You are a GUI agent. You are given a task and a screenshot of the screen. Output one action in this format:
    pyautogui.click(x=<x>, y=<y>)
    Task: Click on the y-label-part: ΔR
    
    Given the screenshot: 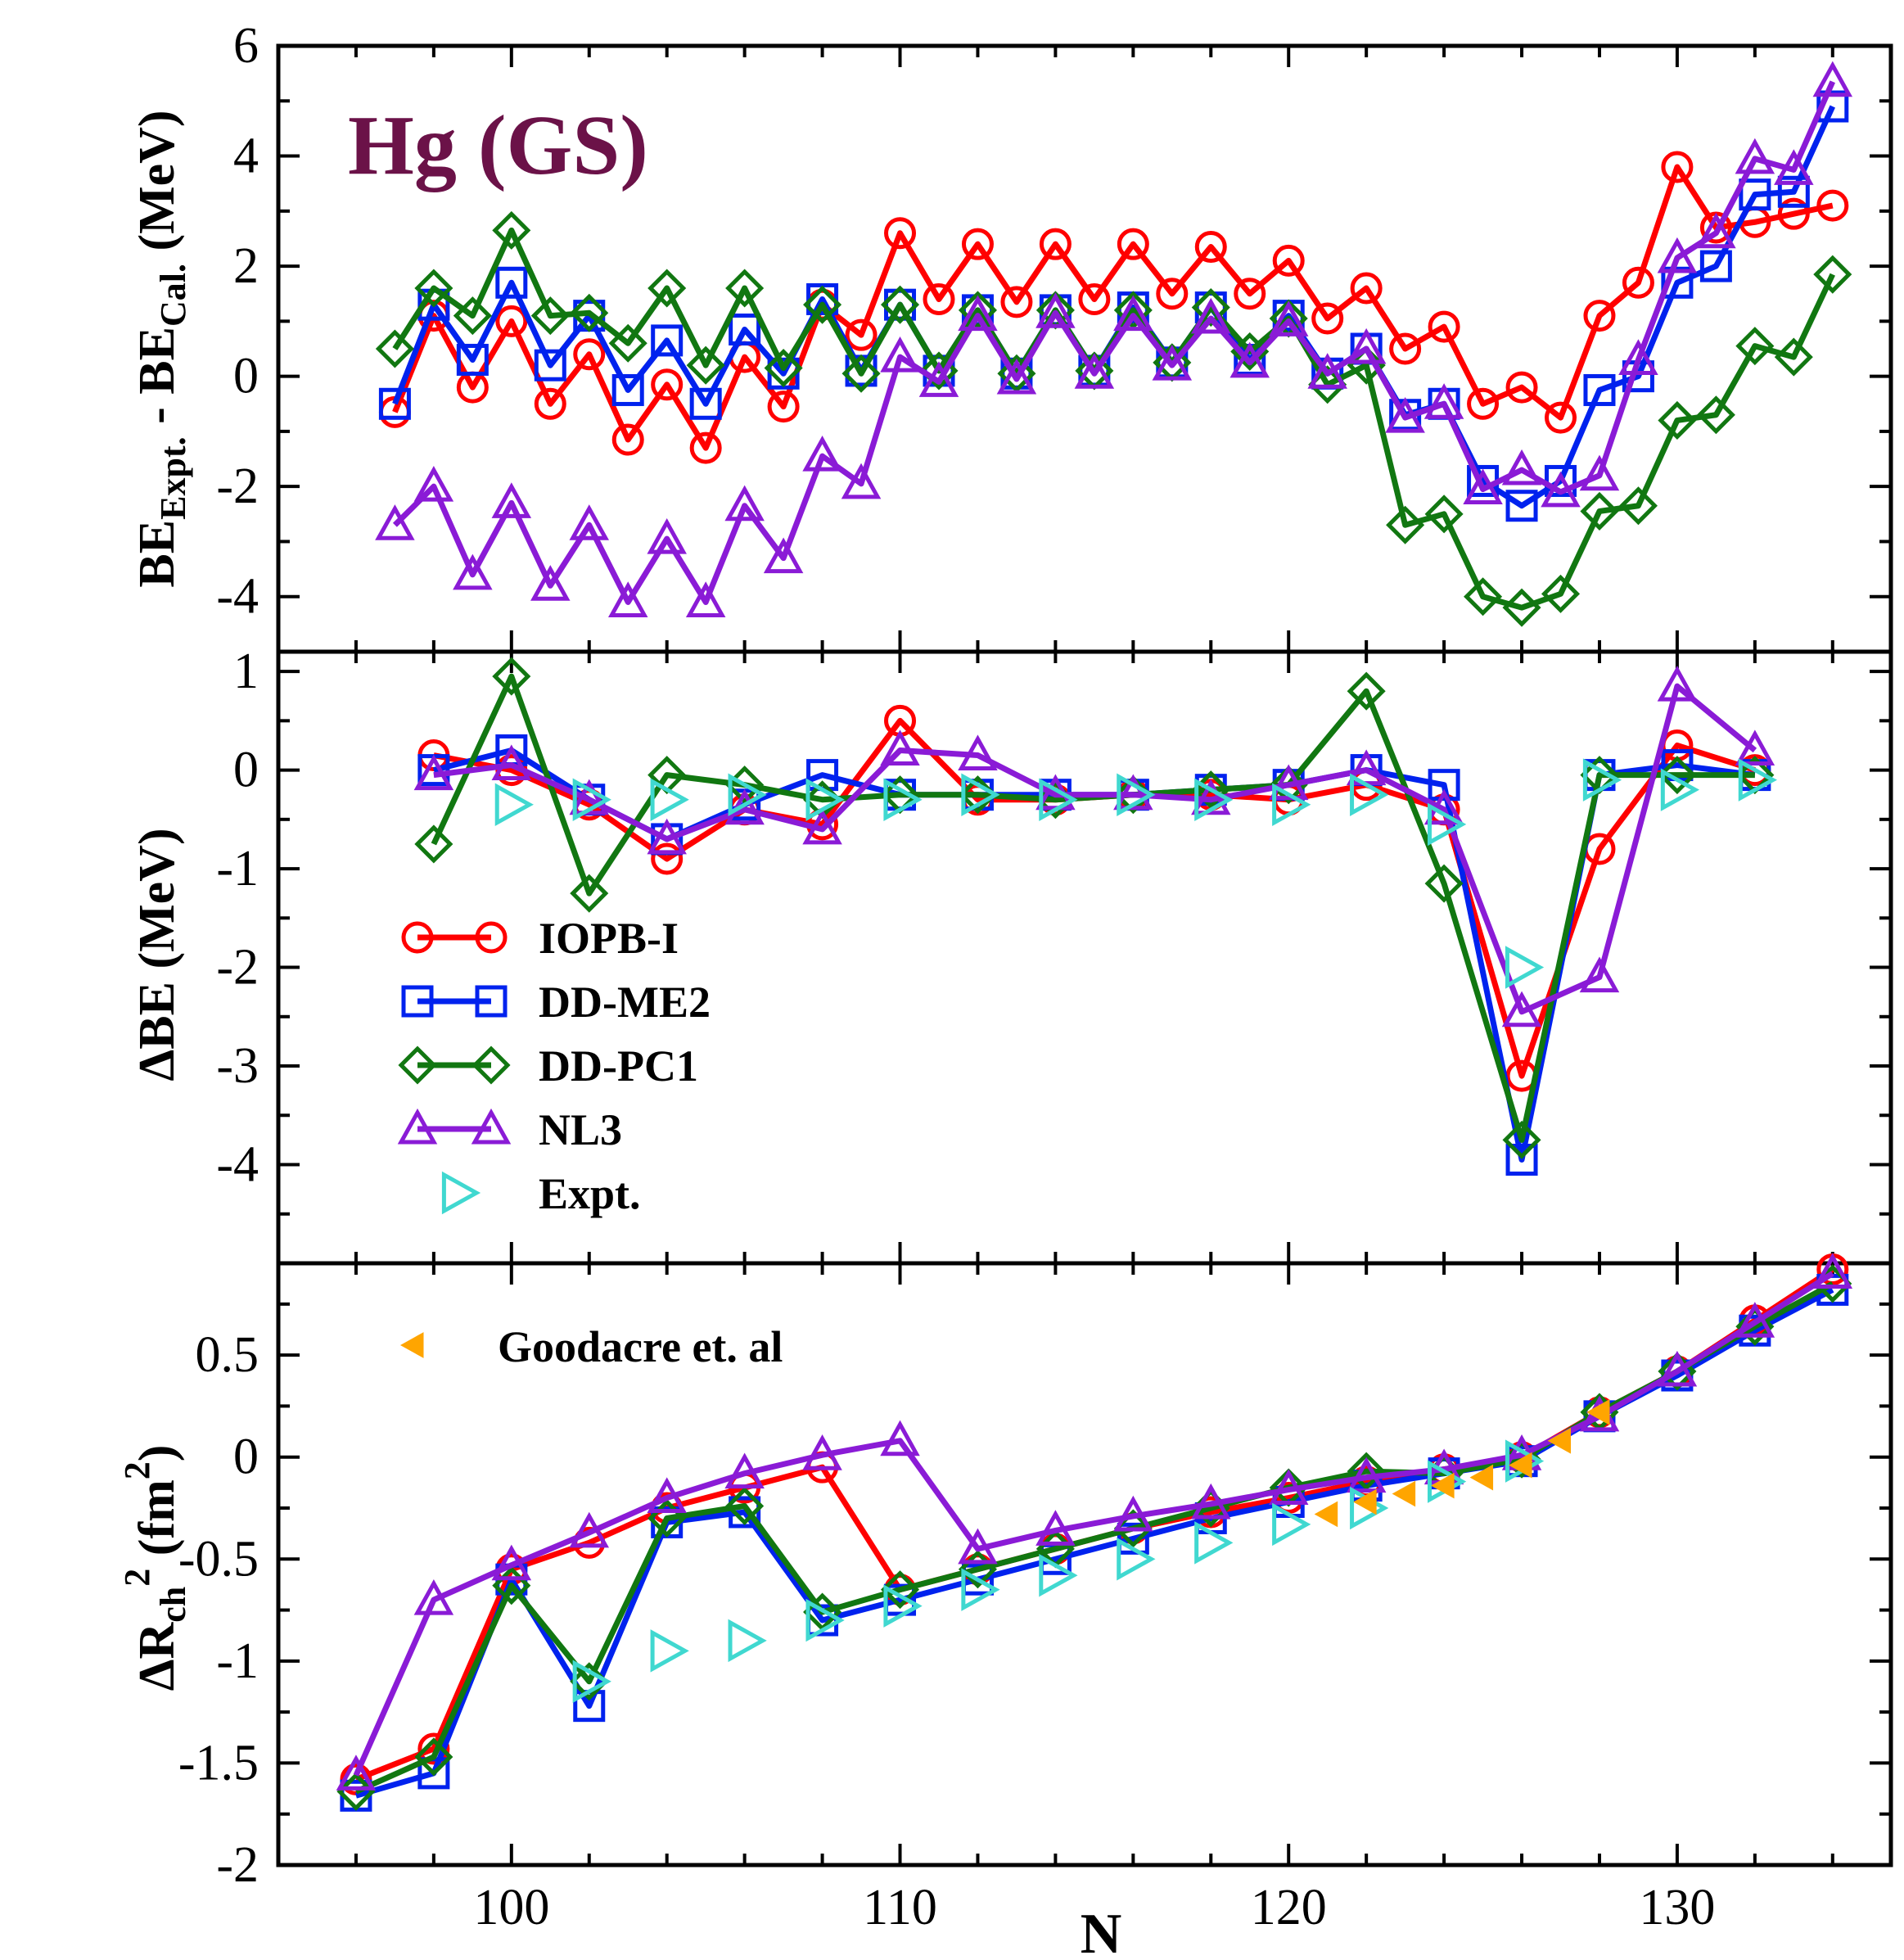 What is the action you would take?
    pyautogui.click(x=157, y=1656)
    